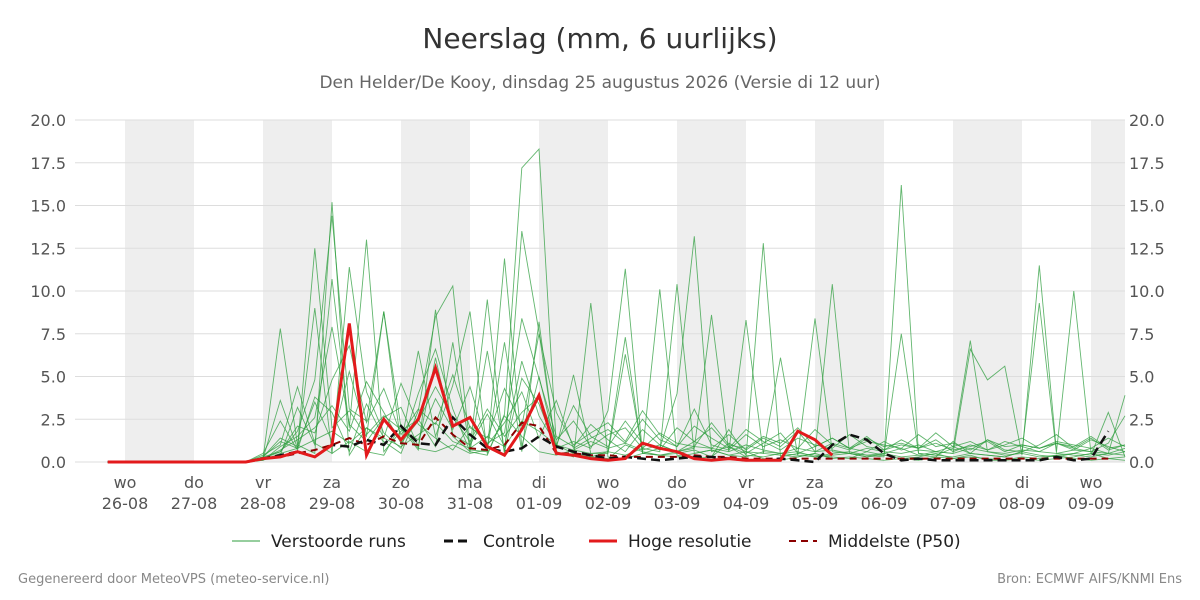  Describe the element at coordinates (1147, 248) in the screenshot. I see `y-tick-label-right: 12.5` at that location.